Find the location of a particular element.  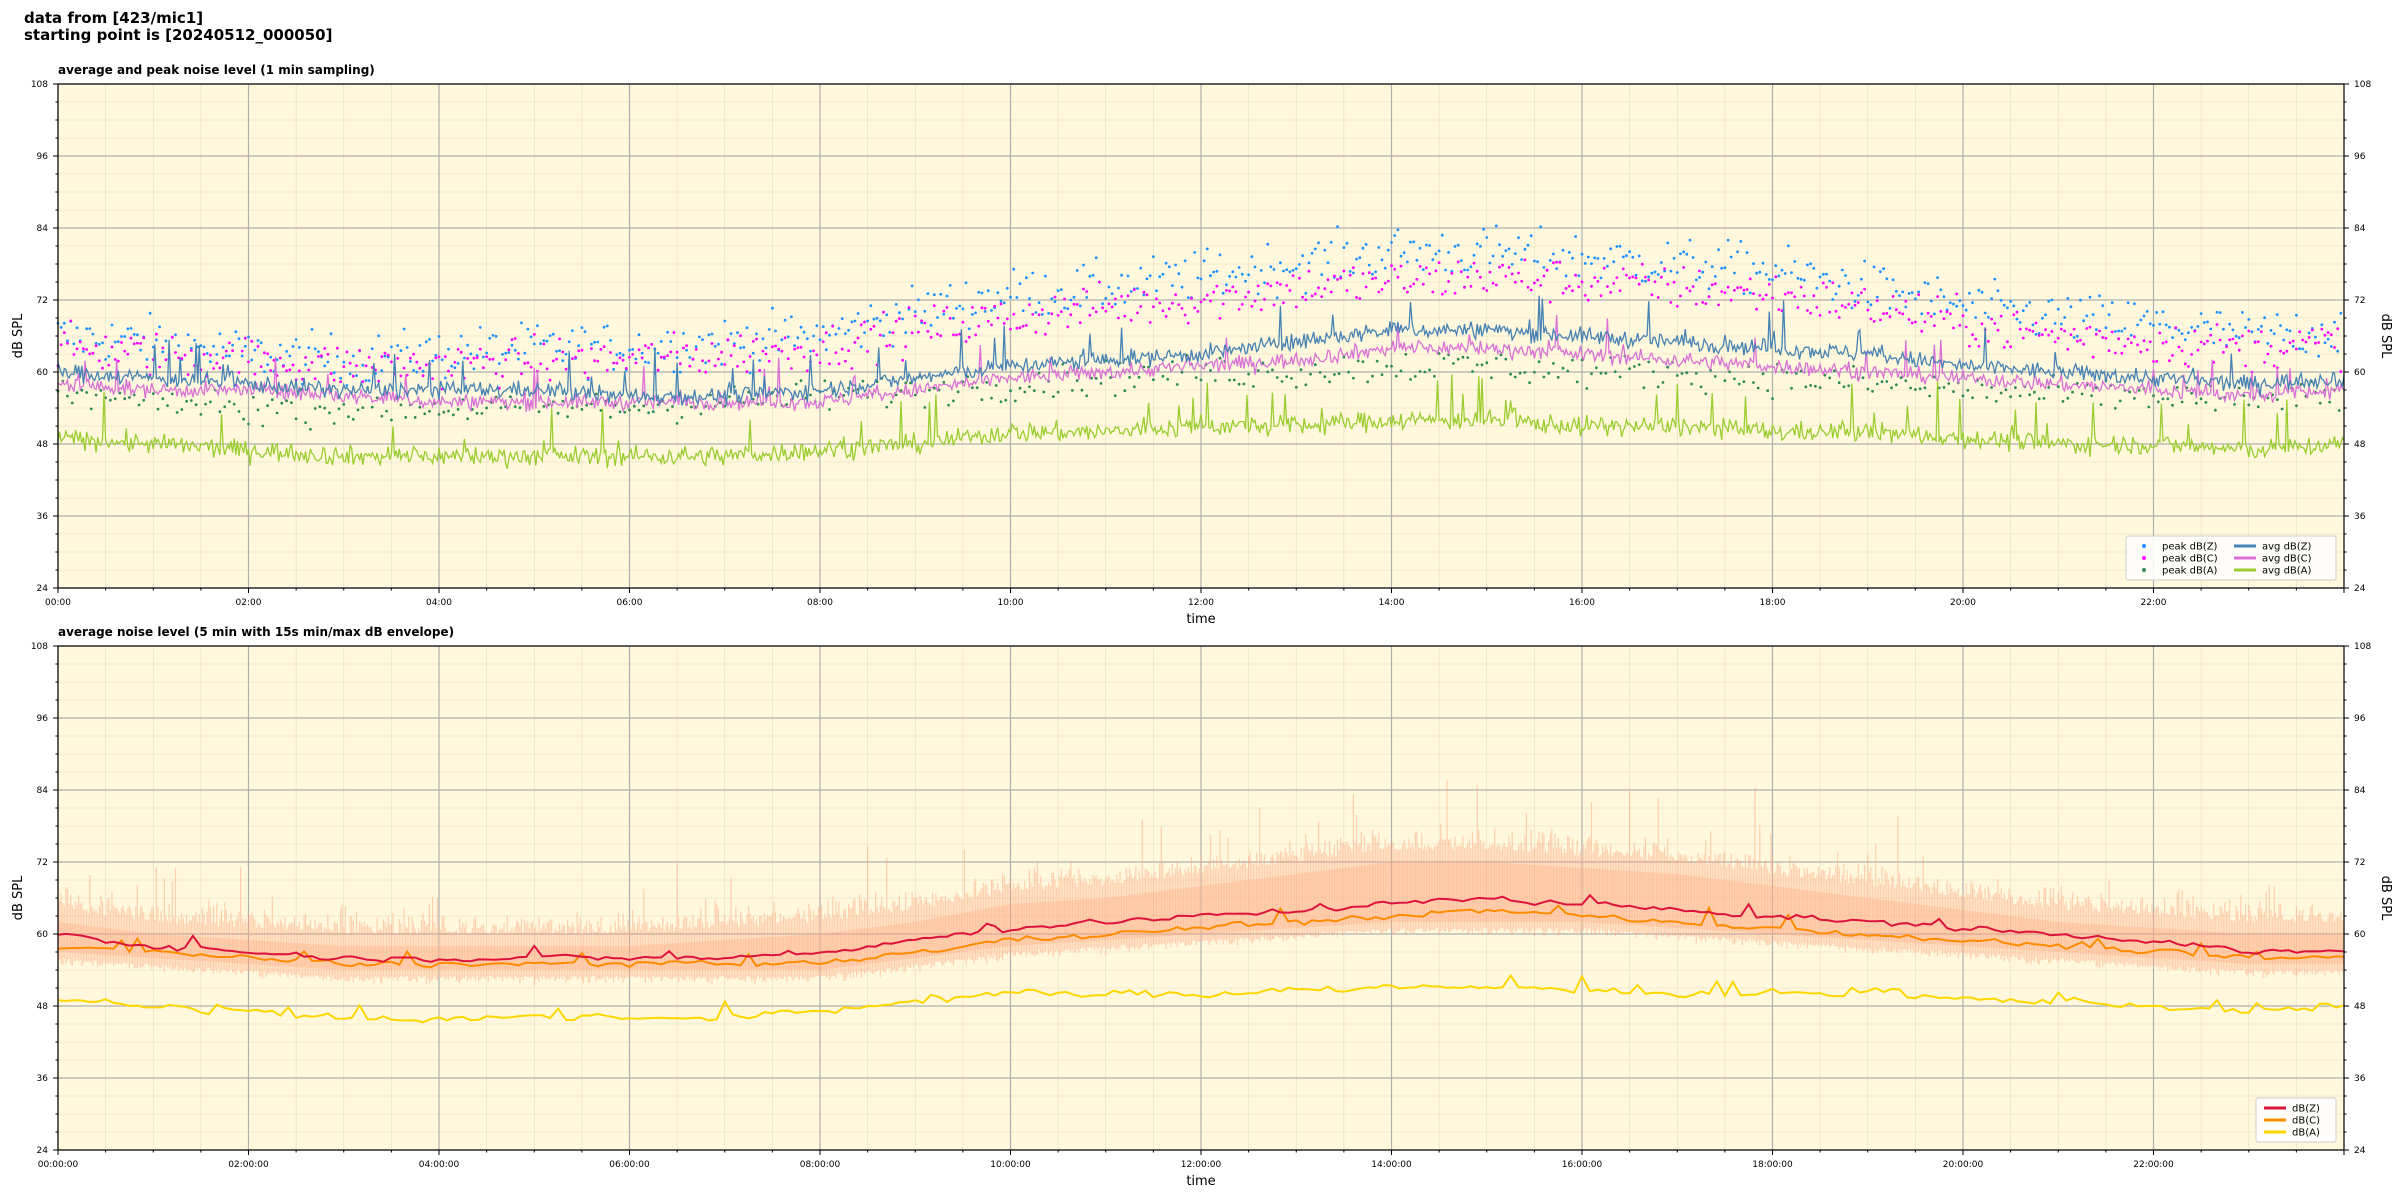

p0-ytick-label-right: 84 is located at coordinates (2360, 229).